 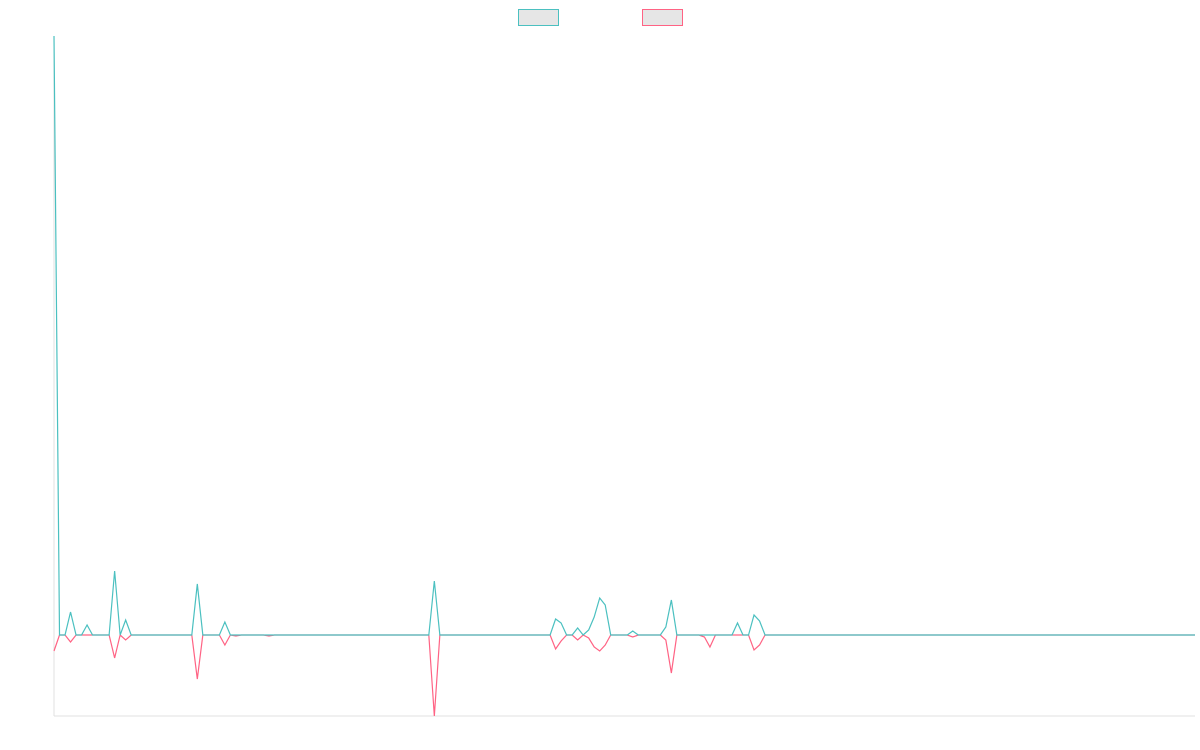 What do you see at coordinates (624, 675) in the screenshot?
I see `data-line` at bounding box center [624, 675].